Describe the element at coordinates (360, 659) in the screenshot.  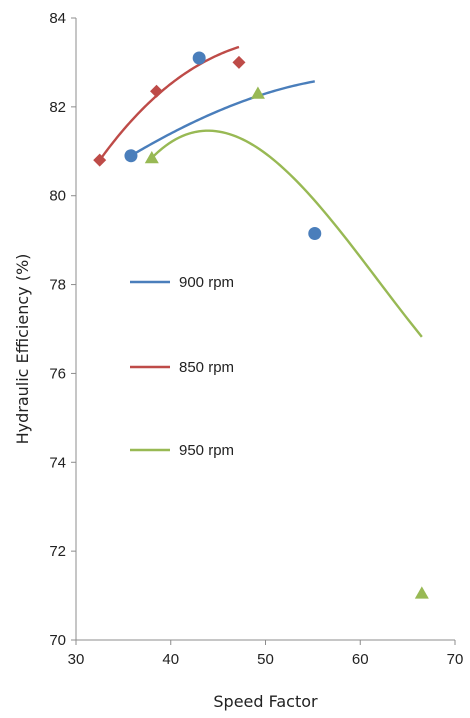
I see `x-tick-label: 60` at that location.